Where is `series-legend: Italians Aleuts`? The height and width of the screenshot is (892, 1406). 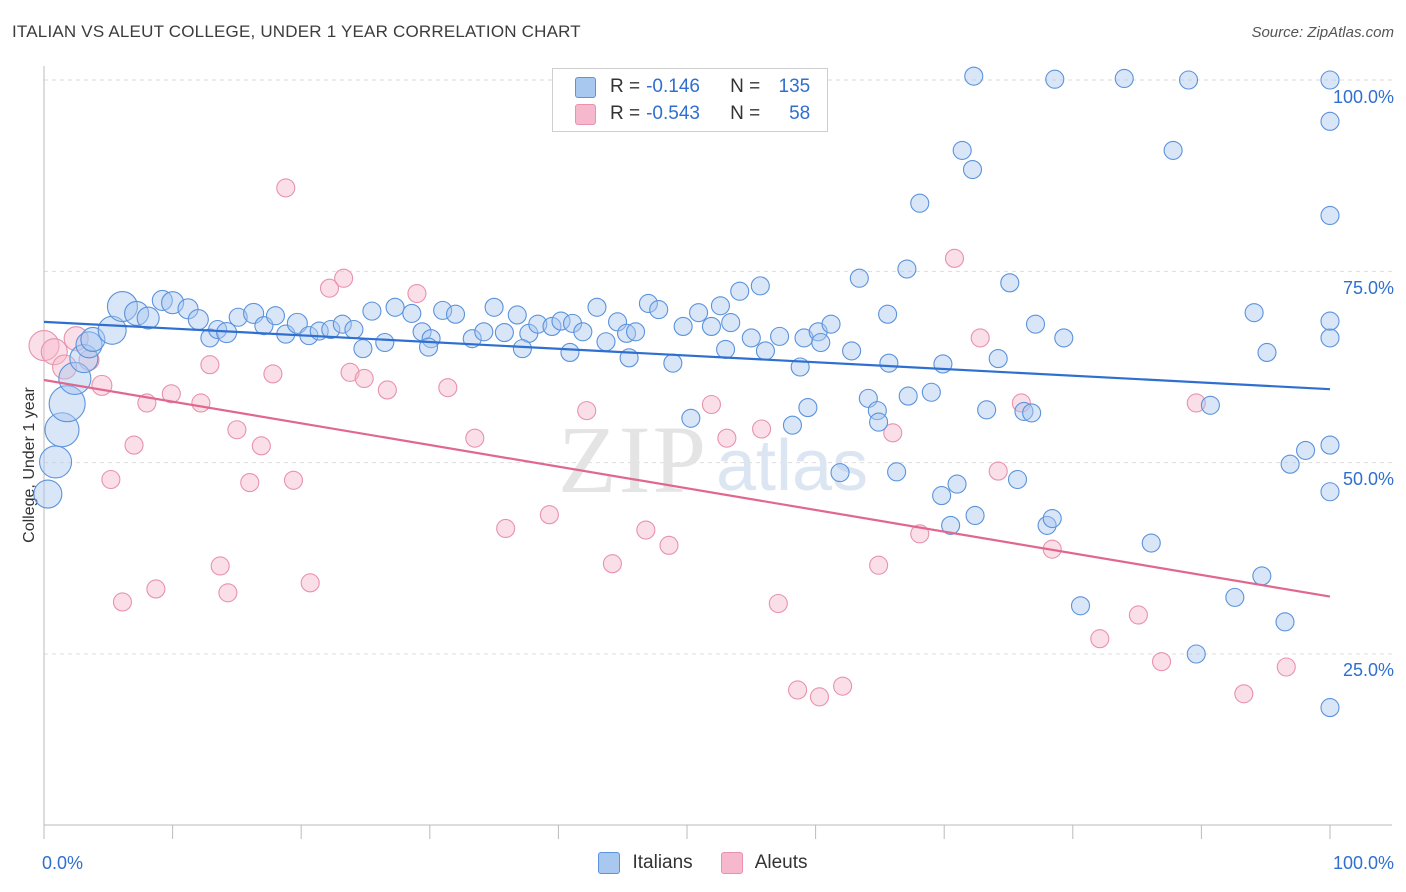 series-legend: Italians Aleuts is located at coordinates (703, 863).